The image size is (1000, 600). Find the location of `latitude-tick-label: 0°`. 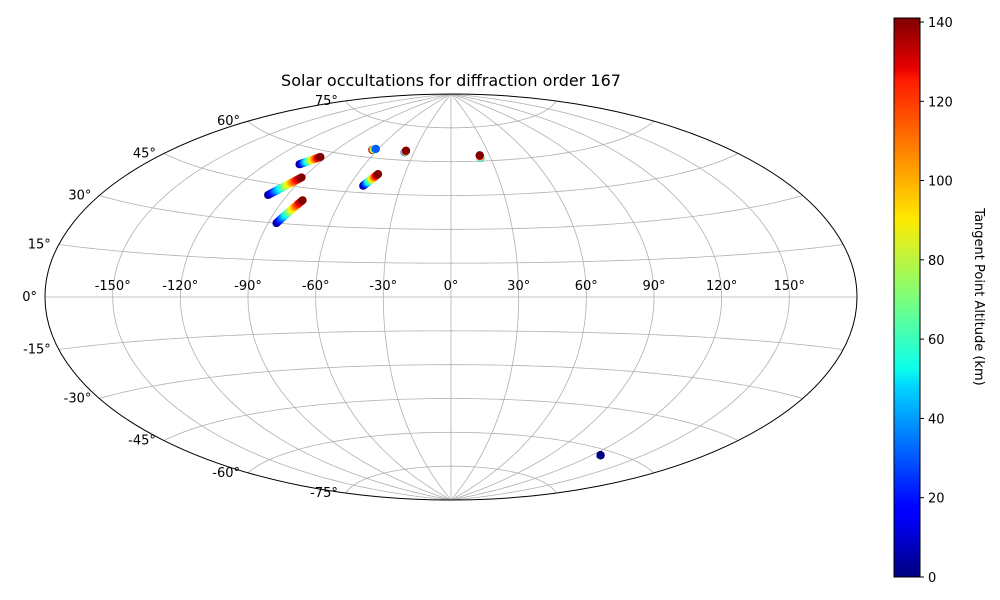

latitude-tick-label: 0° is located at coordinates (29, 297).